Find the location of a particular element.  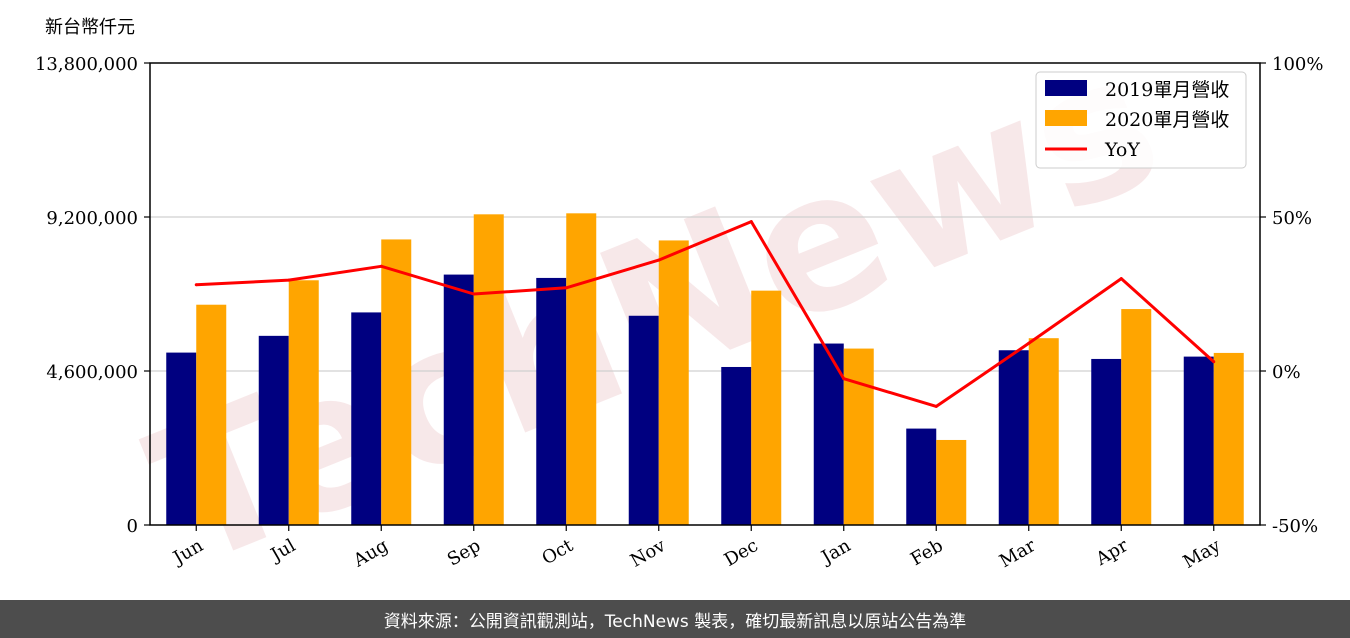

left-tick-label: 4,600,000 is located at coordinates (92, 372).